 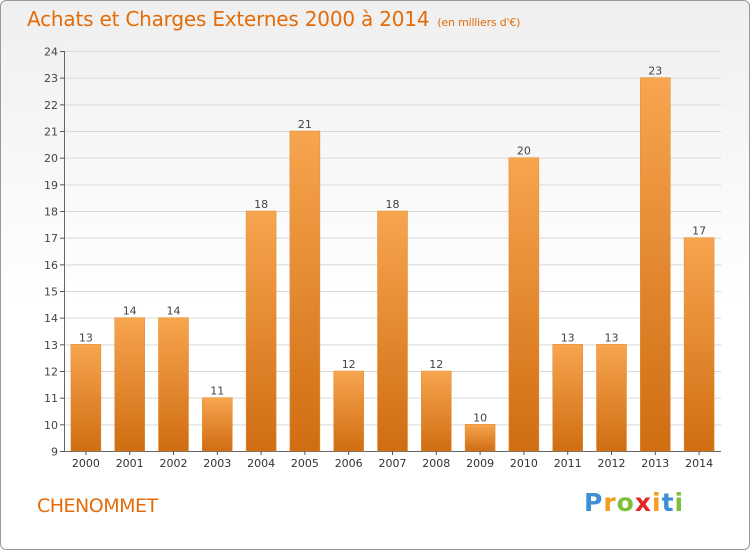 I want to click on y-tick-label: 18, so click(x=51, y=212).